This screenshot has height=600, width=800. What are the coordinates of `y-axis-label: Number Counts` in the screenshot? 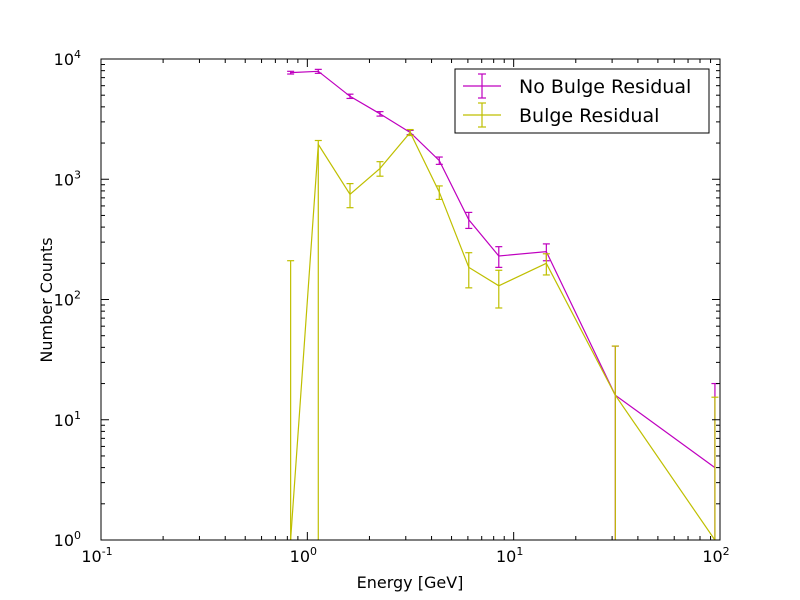 It's located at (46, 299).